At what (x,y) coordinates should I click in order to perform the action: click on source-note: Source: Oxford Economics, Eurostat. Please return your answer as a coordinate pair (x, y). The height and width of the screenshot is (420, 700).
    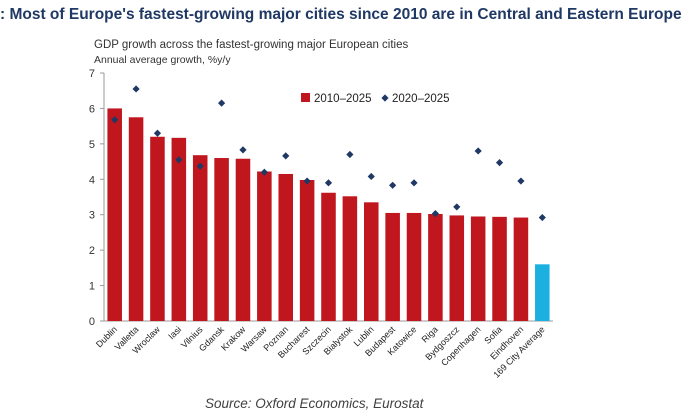
    Looking at the image, I should click on (314, 403).